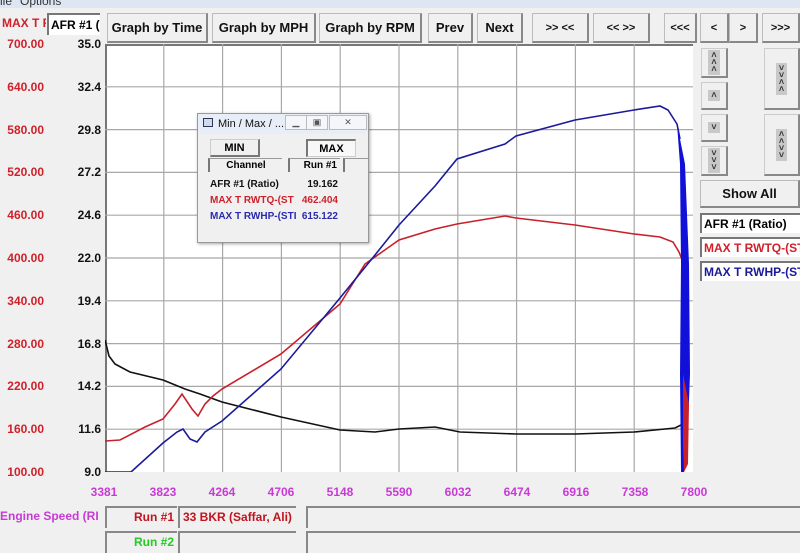 The width and height of the screenshot is (800, 553). I want to click on x-tick: 5590, so click(399, 492).